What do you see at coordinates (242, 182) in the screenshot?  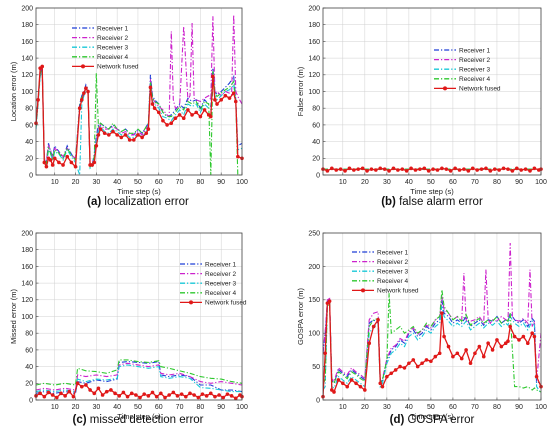 I see `x-tick-label: 100` at bounding box center [242, 182].